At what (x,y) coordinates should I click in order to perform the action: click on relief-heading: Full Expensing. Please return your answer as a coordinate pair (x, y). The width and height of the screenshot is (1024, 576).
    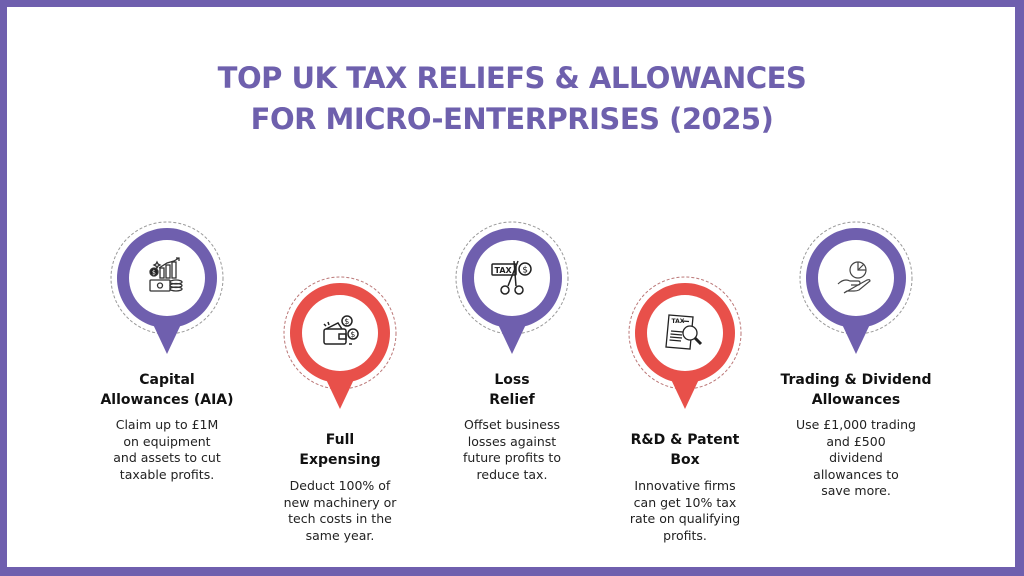
    Looking at the image, I should click on (340, 450).